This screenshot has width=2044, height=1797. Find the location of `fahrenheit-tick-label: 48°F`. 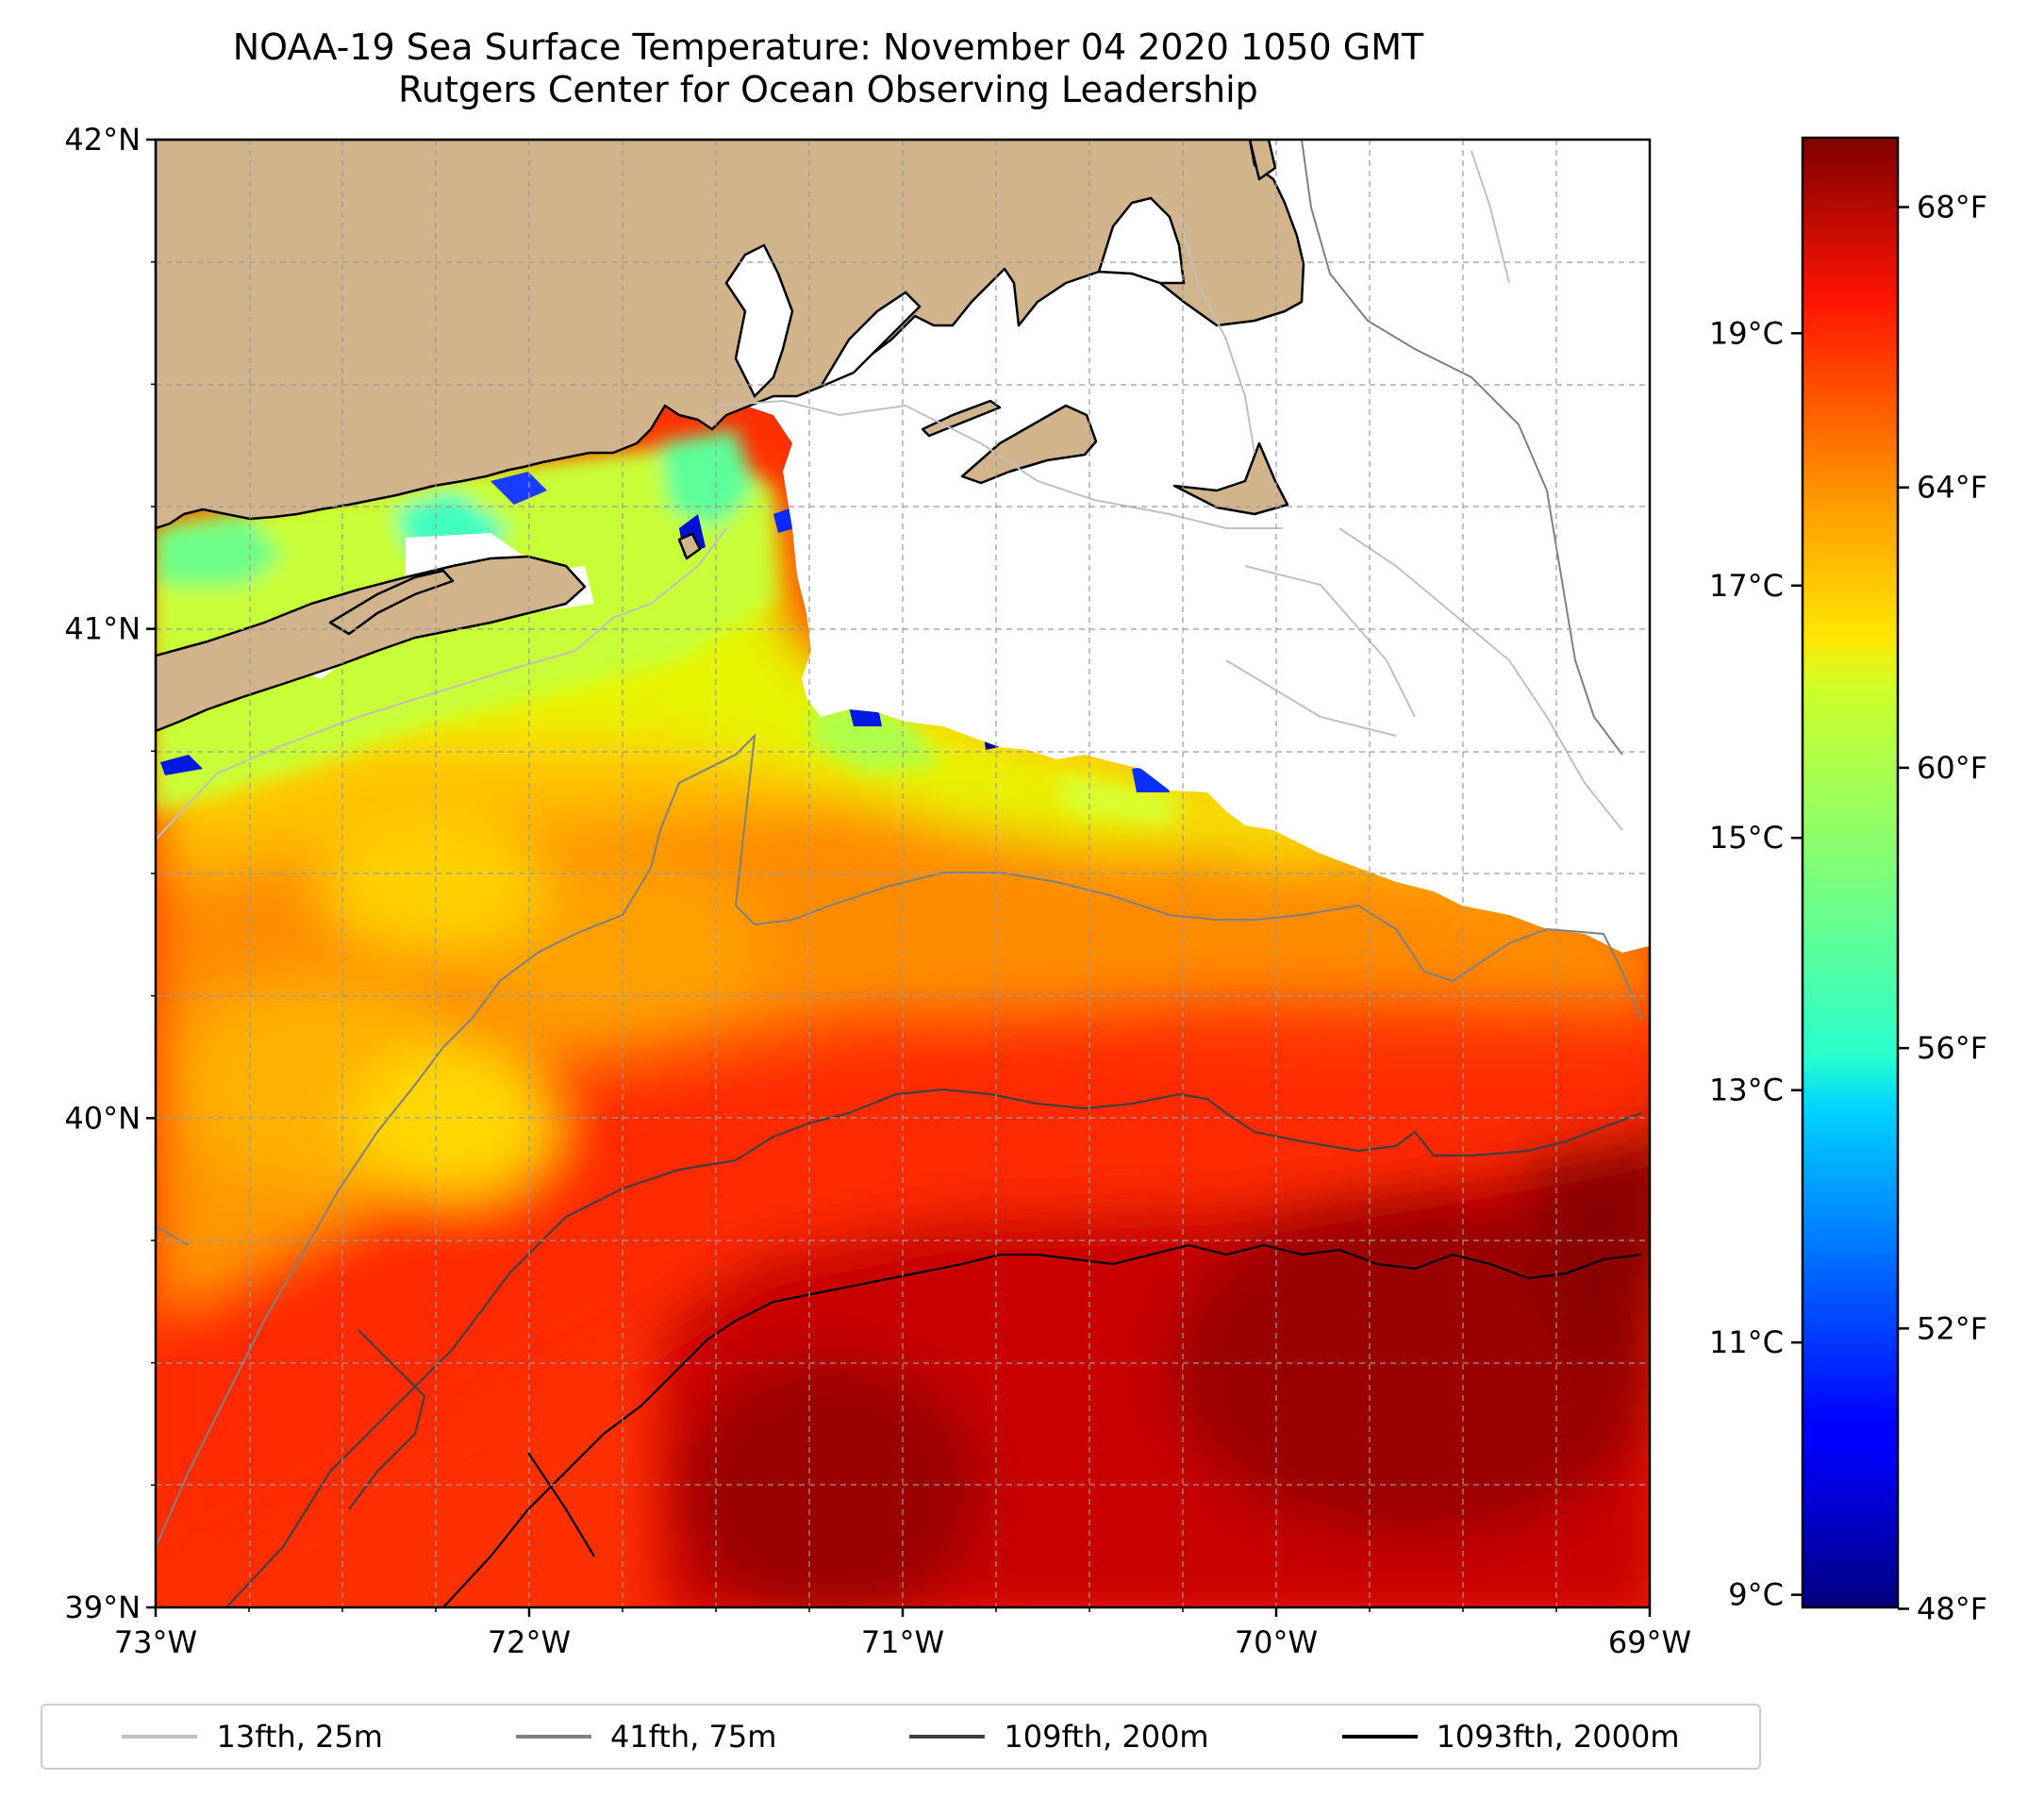

fahrenheit-tick-label: 48°F is located at coordinates (1952, 1608).